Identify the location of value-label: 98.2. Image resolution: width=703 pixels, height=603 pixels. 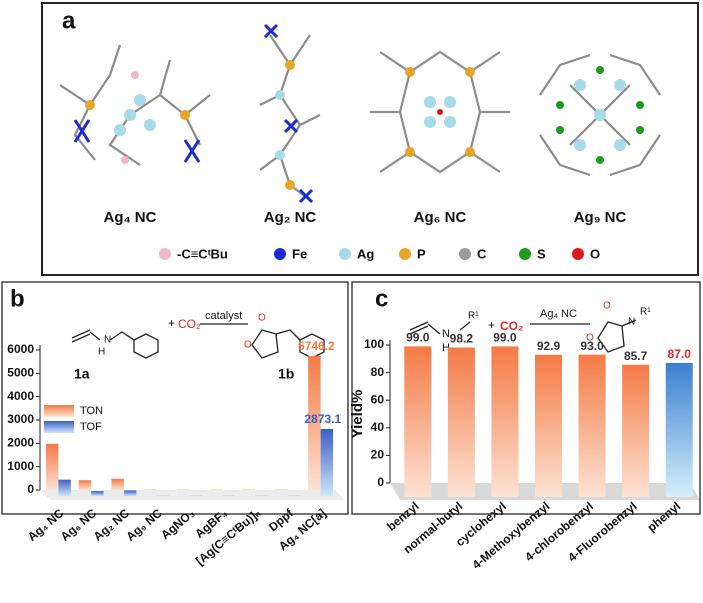
(462, 339).